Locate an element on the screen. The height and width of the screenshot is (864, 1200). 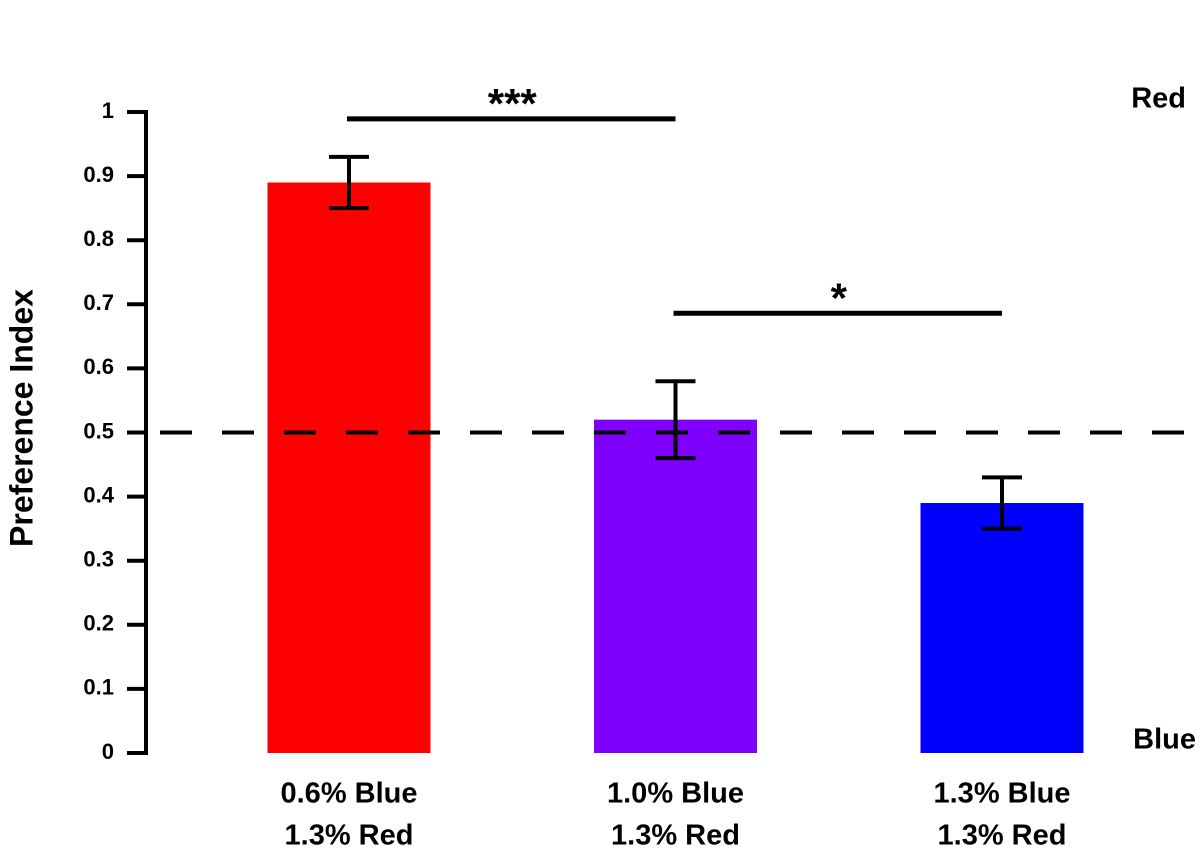
y-tick-label: 0.4 is located at coordinates (98, 494).